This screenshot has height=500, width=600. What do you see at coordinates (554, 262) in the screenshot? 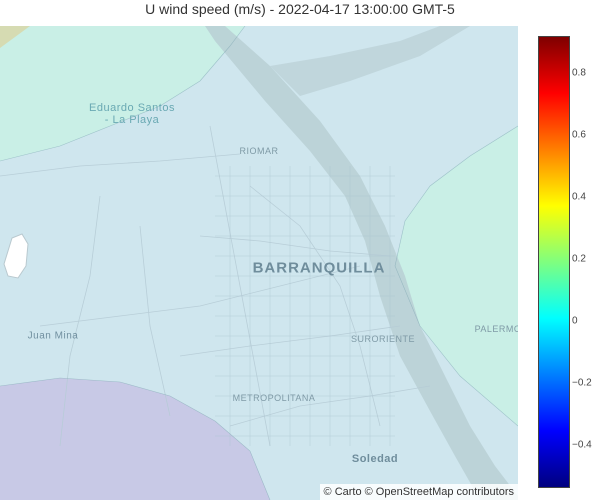
I see `colorbar` at bounding box center [554, 262].